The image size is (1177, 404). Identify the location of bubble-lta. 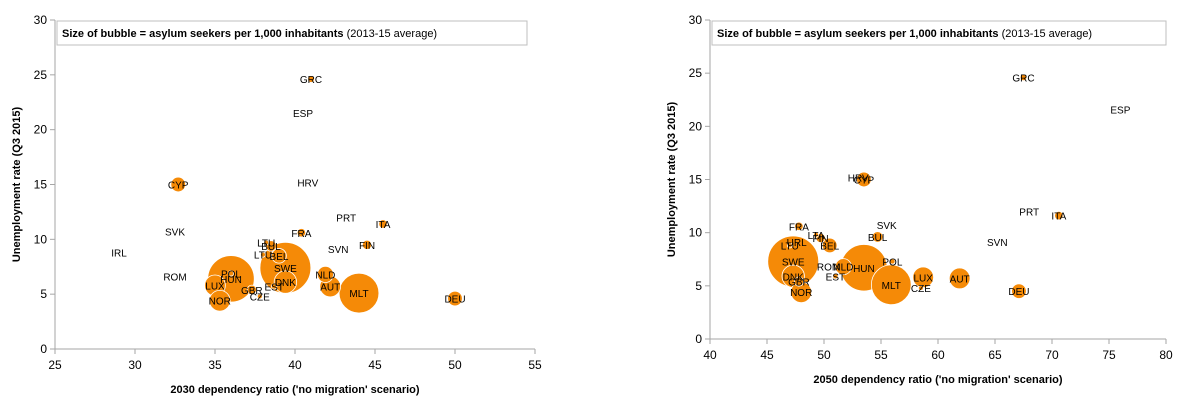
(816, 234).